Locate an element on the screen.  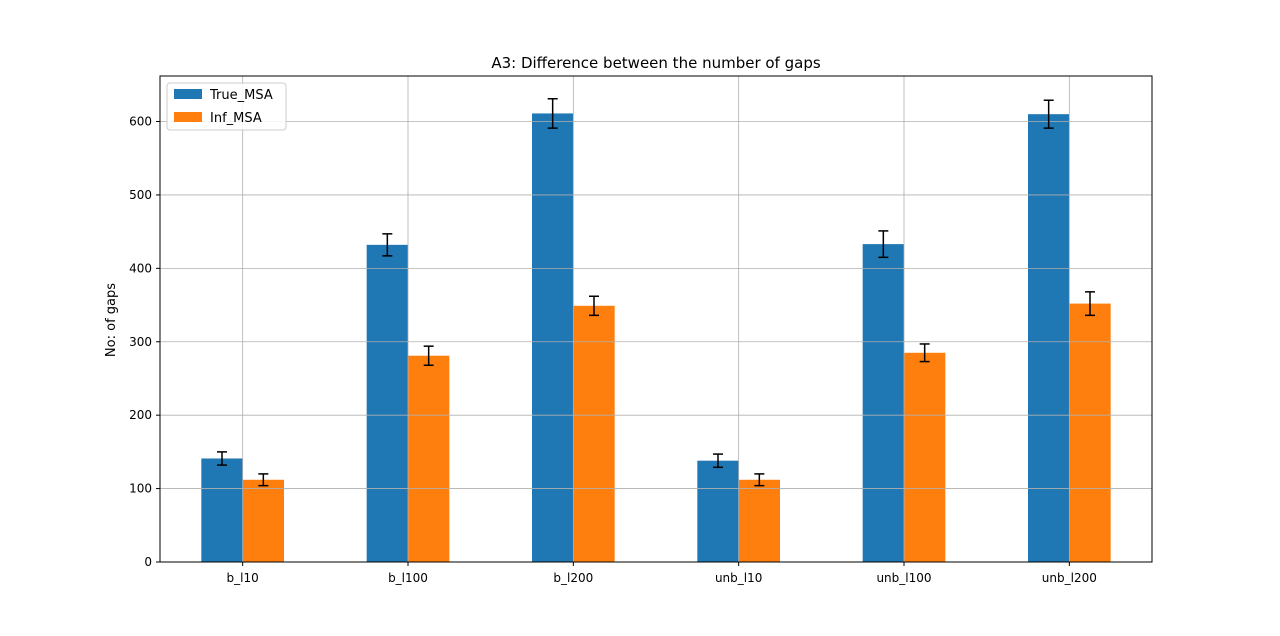
y-axis: 0 100 200 300 400 500 600 is located at coordinates (144, 342).